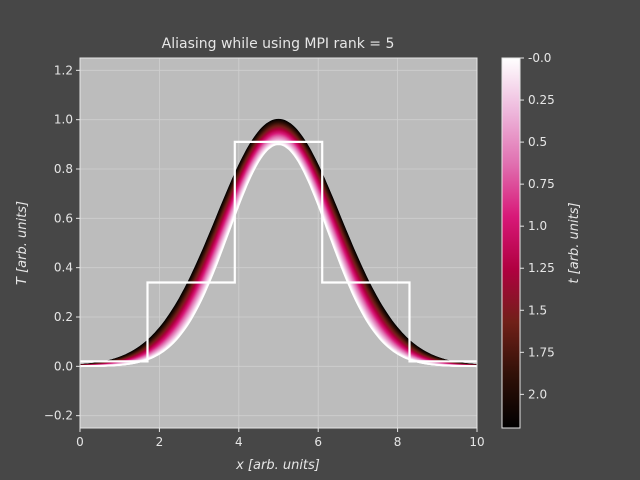  Describe the element at coordinates (280, 438) in the screenshot. I see `x-axis-ticks: 0 2 4 6 8 10` at that location.